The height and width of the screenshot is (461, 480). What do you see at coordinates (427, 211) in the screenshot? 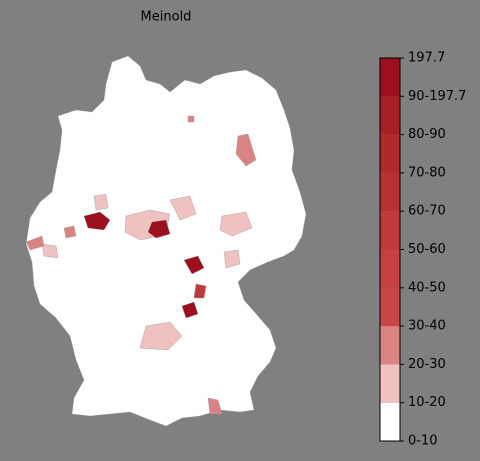
I see `colorbar-label: 60-70` at bounding box center [427, 211].